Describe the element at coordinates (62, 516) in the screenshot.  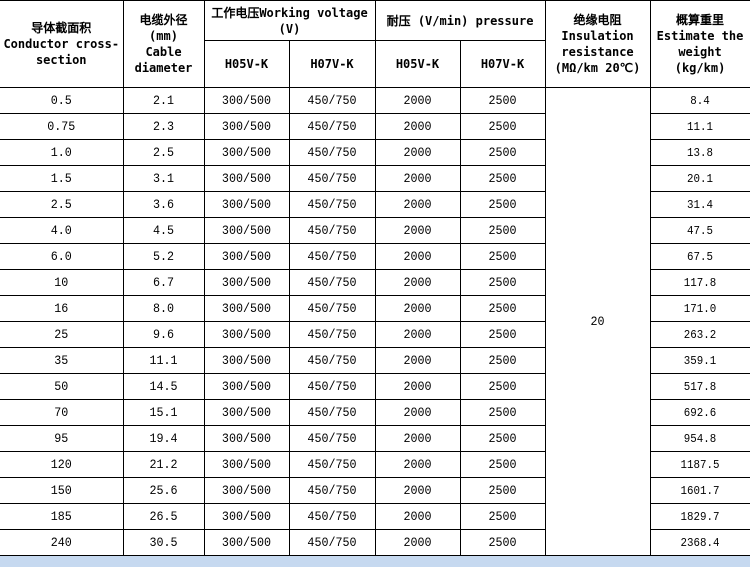
I see `table-cell: 185` at that location.